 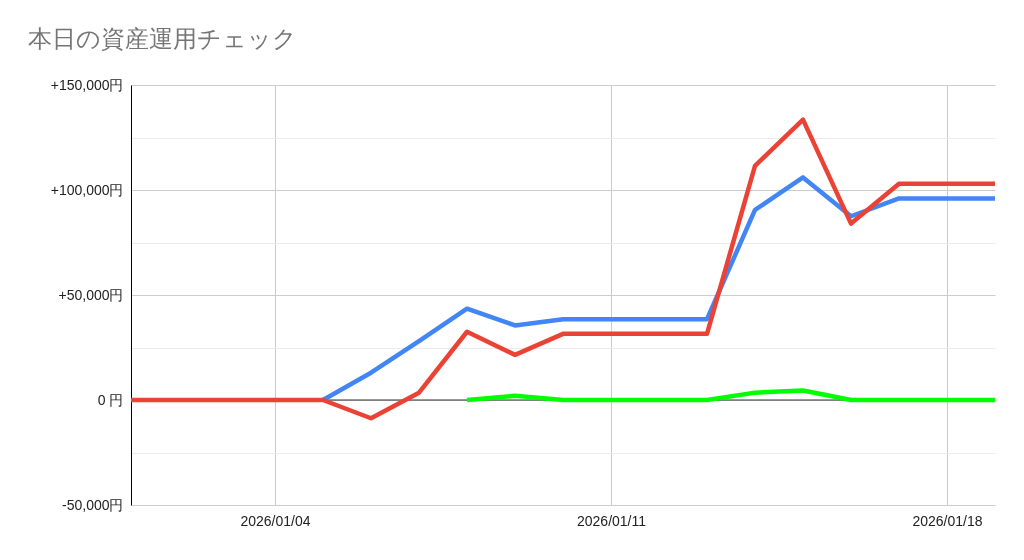 I want to click on y-tick-label: +100,000円, so click(x=87, y=189).